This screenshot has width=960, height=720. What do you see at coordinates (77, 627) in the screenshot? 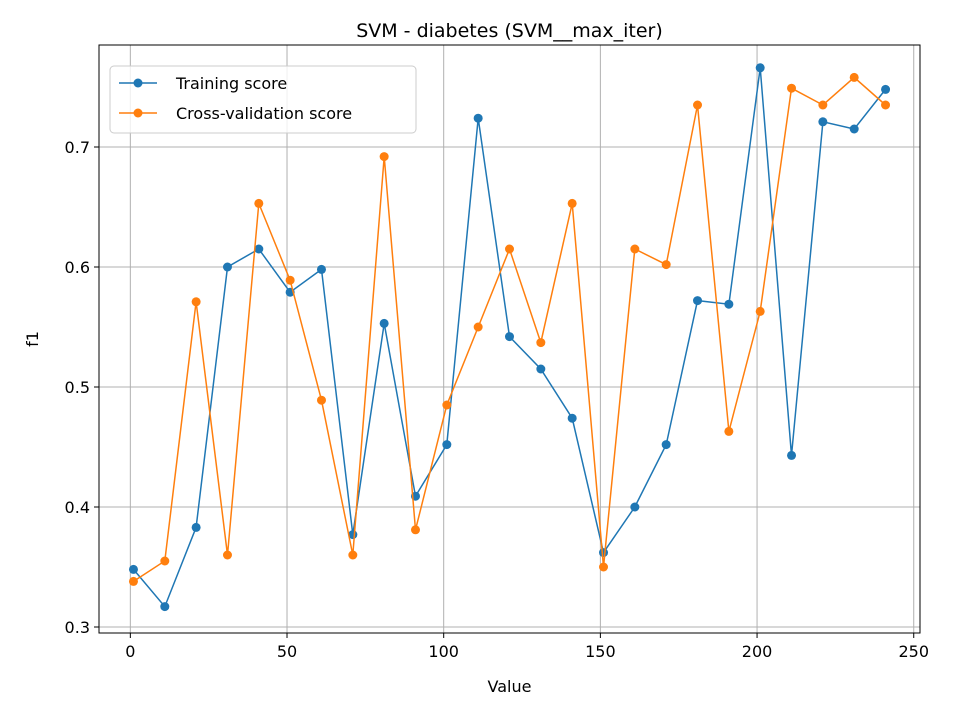
I see `y-tick-label: 0.3` at bounding box center [77, 627].